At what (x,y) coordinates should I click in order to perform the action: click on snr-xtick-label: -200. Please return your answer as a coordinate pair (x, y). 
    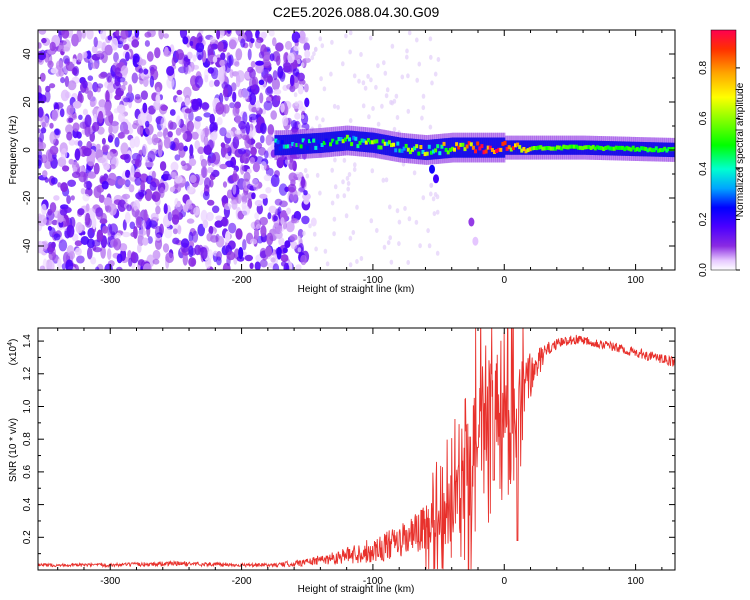
    Looking at the image, I should click on (242, 581).